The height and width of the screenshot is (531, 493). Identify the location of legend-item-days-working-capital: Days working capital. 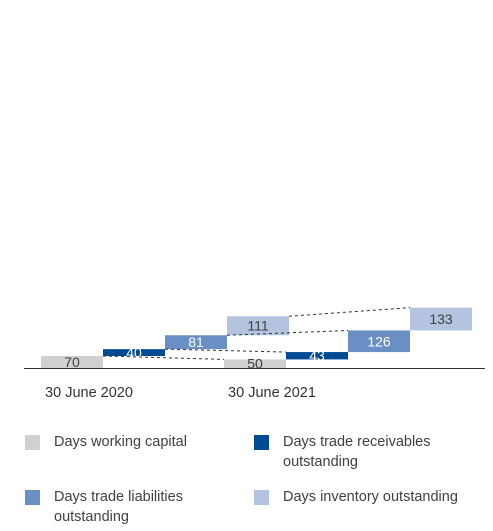
(106, 442).